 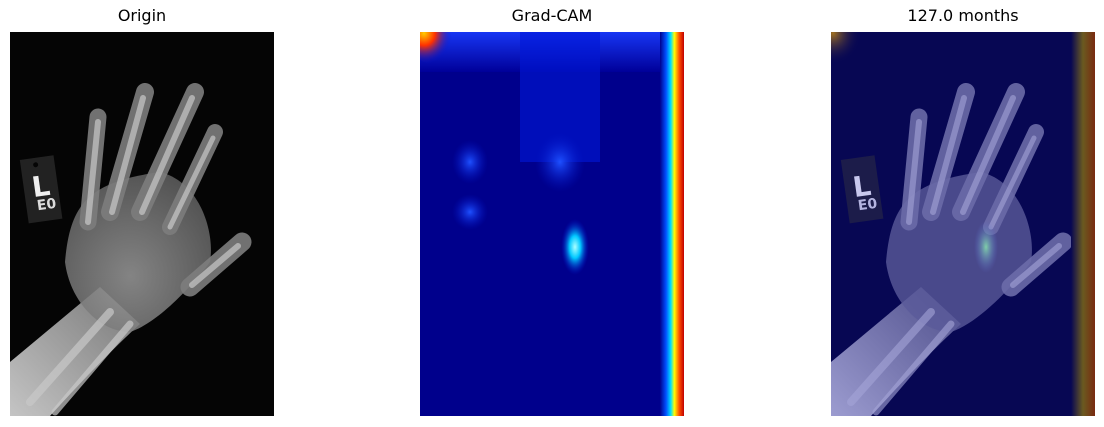 What do you see at coordinates (867, 205) in the screenshot?
I see `overlay-marker-code: E0` at bounding box center [867, 205].